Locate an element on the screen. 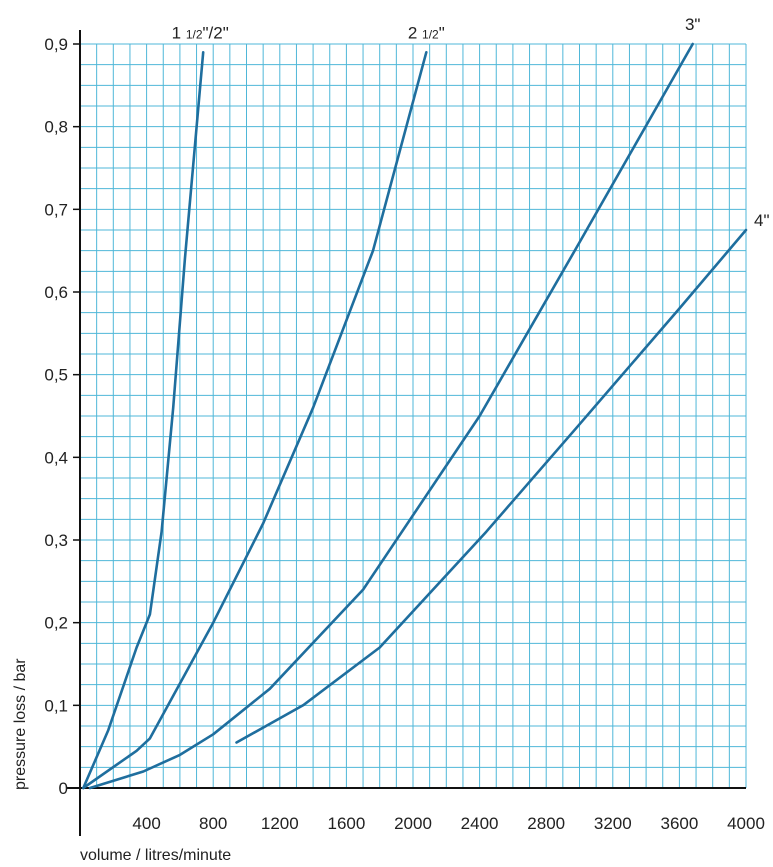 The image size is (773, 867). x-tick-label: 2400 is located at coordinates (480, 823).